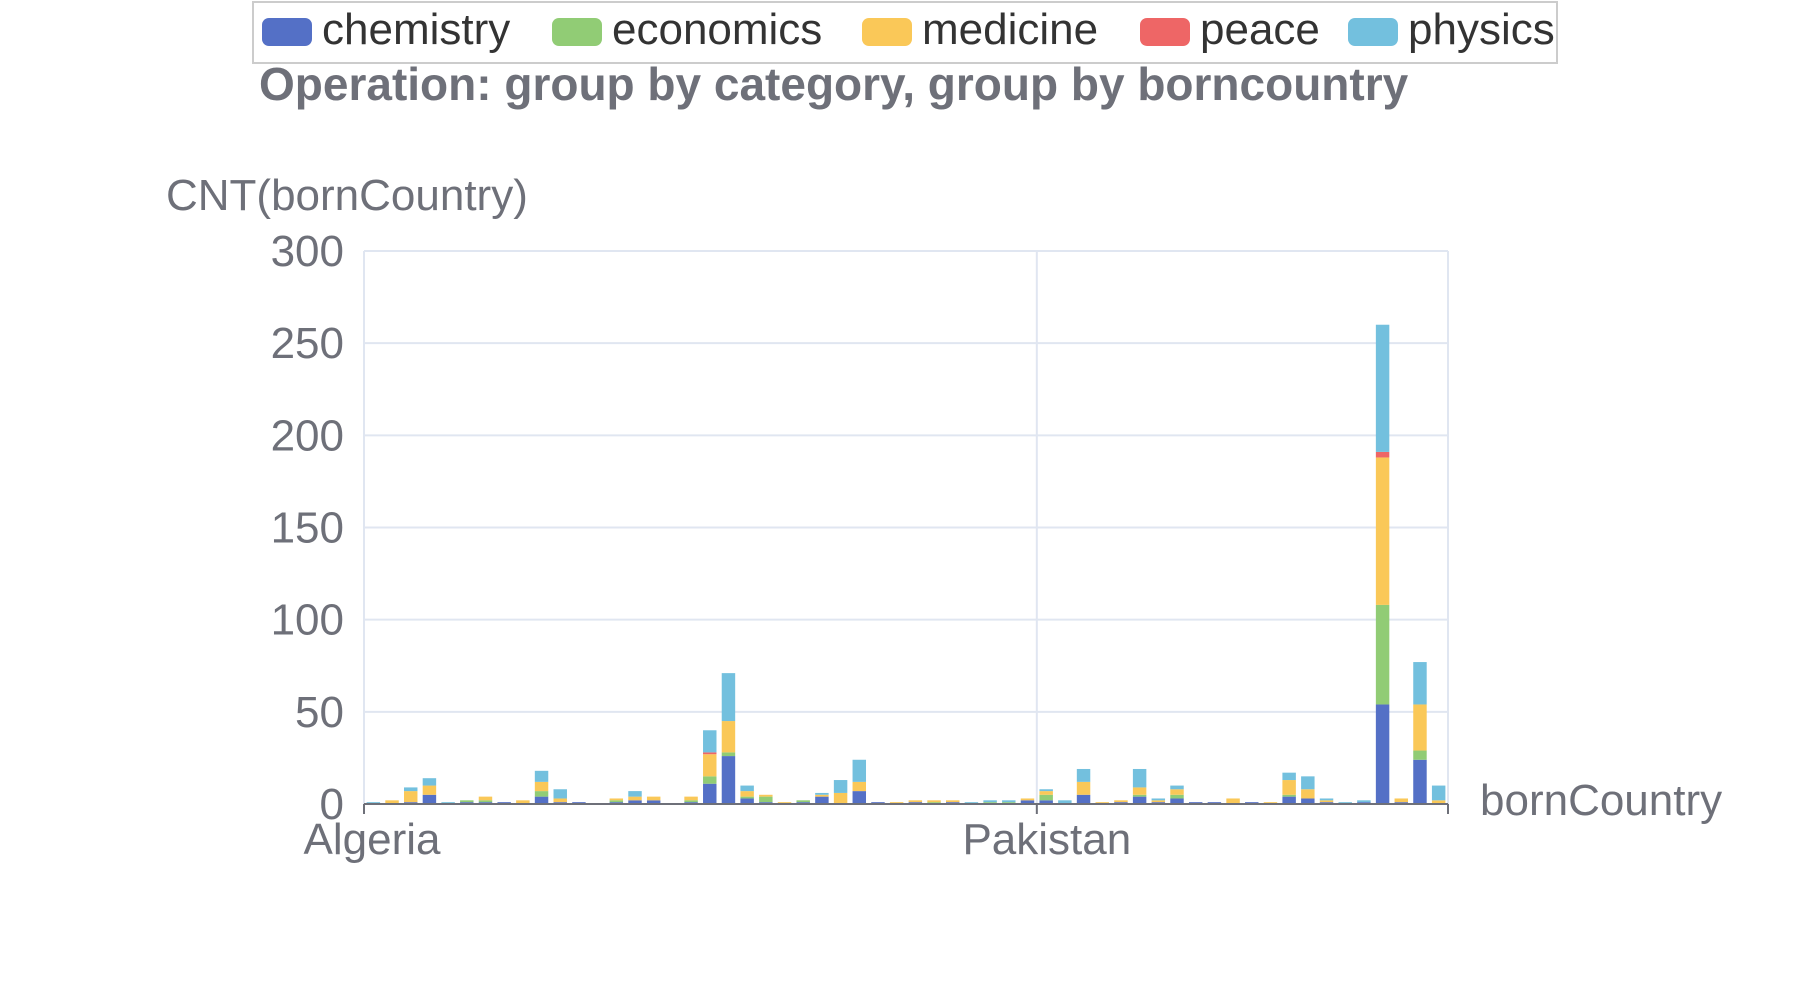  What do you see at coordinates (1165, 32) in the screenshot?
I see `legend-swatch-peace` at bounding box center [1165, 32].